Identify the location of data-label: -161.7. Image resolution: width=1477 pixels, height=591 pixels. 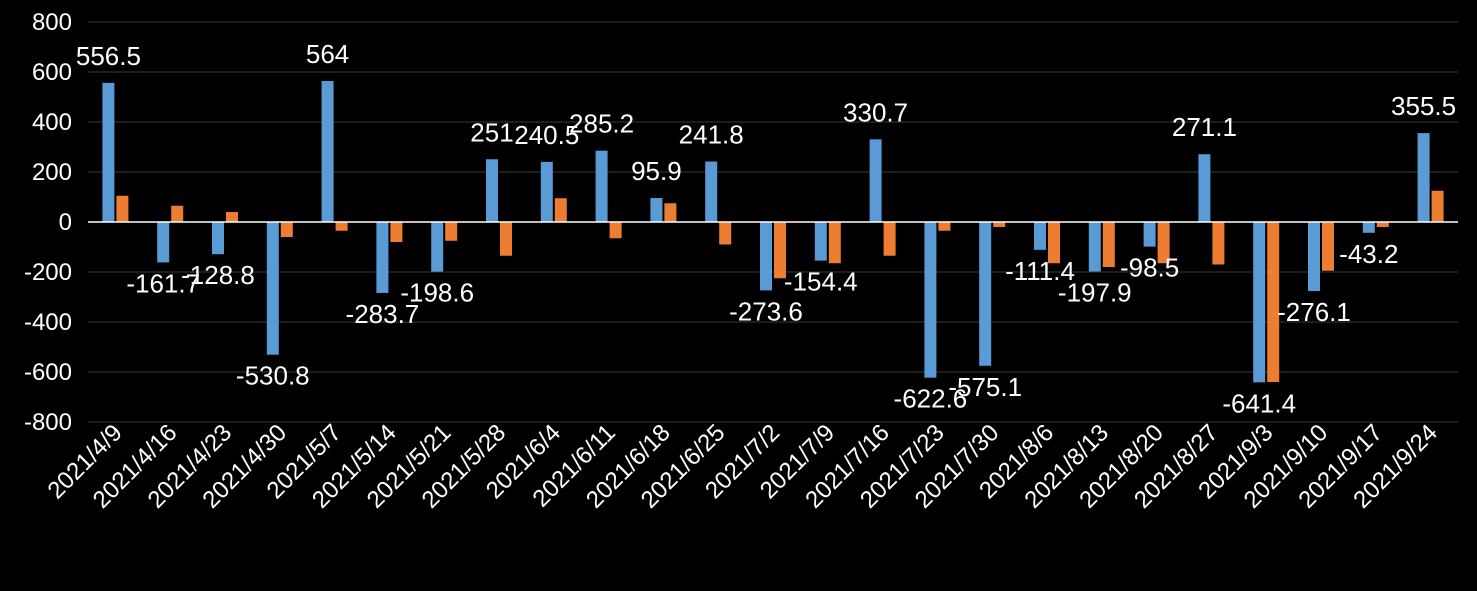
(163, 283).